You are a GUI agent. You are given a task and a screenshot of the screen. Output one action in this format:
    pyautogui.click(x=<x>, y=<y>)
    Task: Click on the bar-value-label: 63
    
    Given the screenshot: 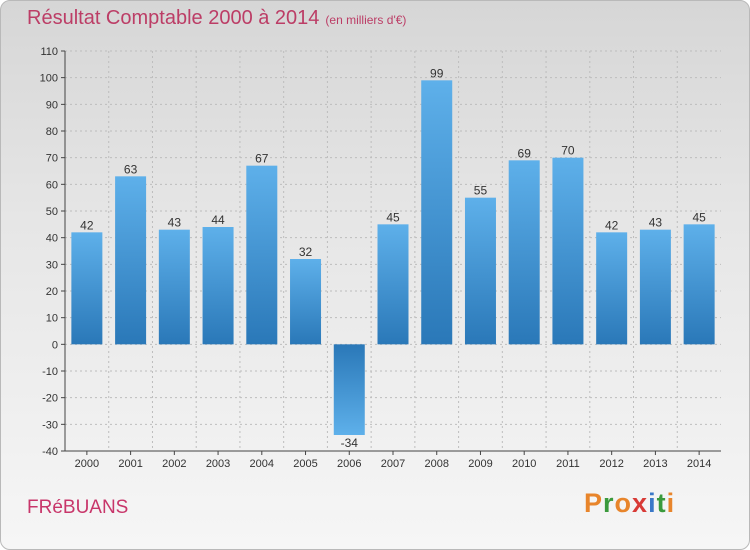 What is the action you would take?
    pyautogui.click(x=131, y=169)
    